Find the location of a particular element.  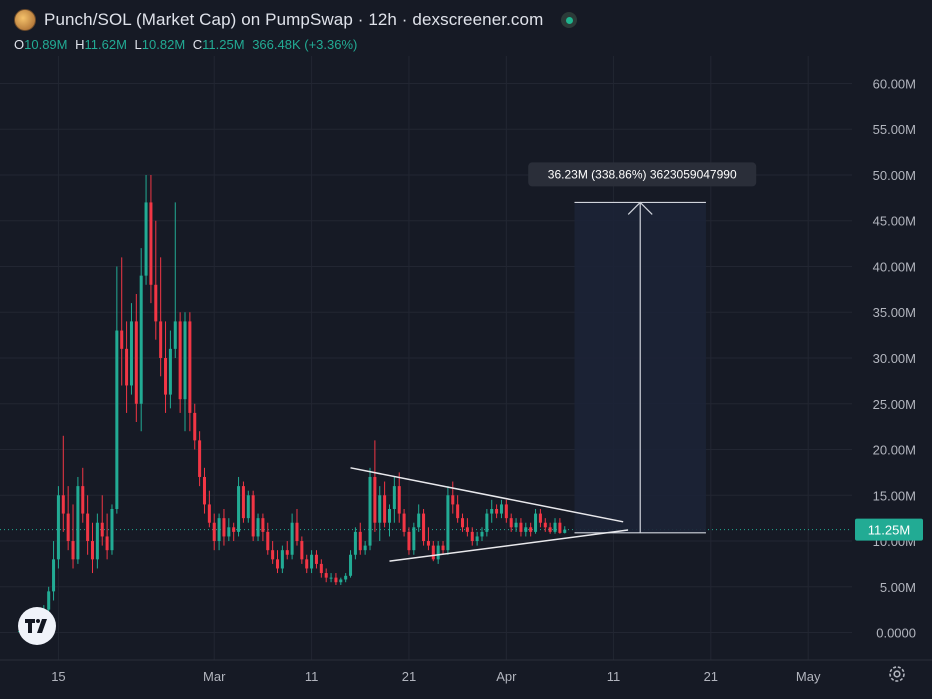

price-badge-label: 11.25M is located at coordinates (889, 530).